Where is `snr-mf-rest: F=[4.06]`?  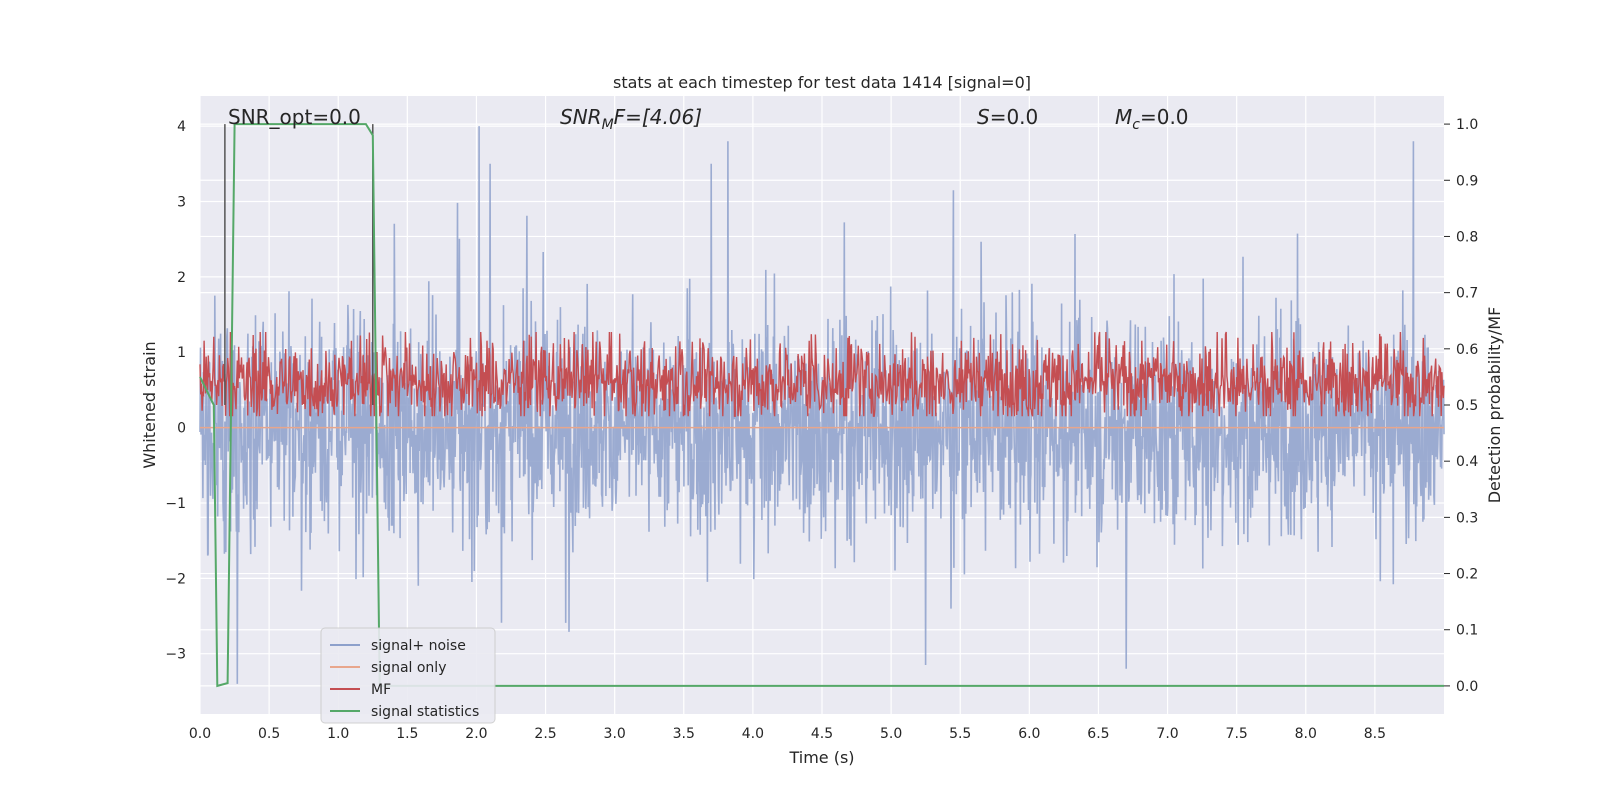
snr-mf-rest: F=[4.06] is located at coordinates (658, 117).